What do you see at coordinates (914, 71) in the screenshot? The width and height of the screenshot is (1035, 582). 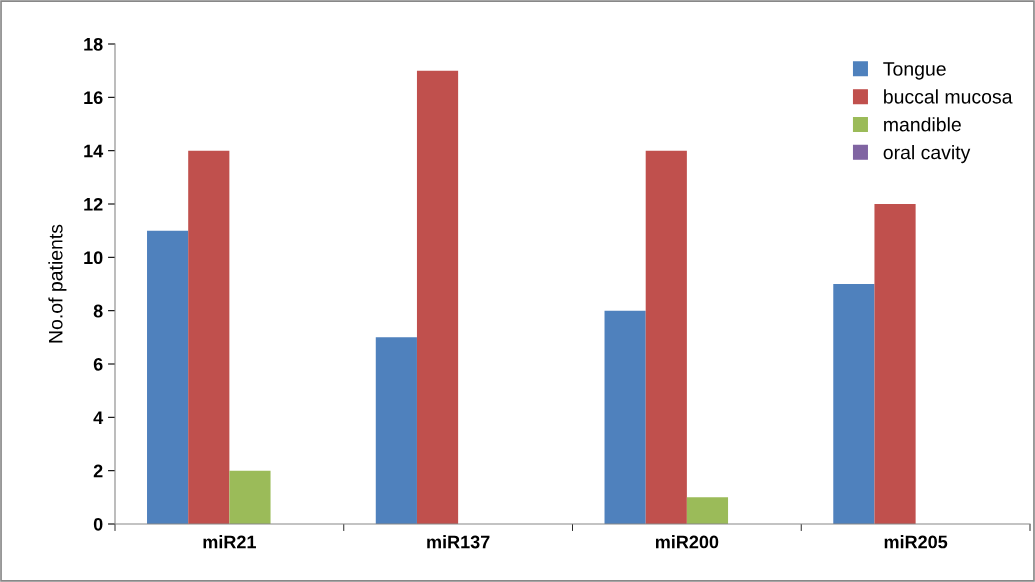 I see `legend-label: Tongue` at bounding box center [914, 71].